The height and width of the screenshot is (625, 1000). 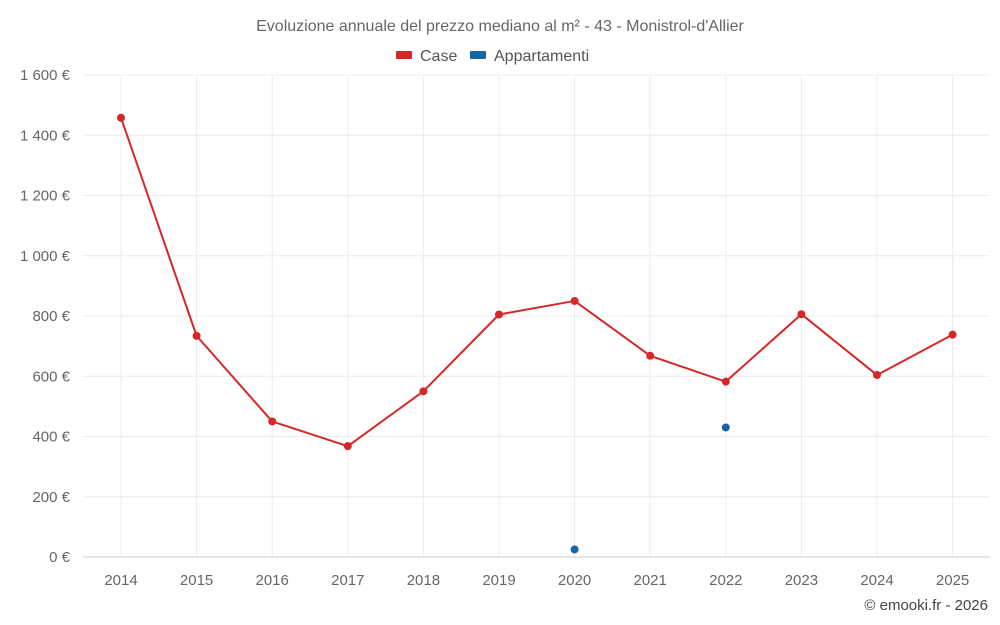 What do you see at coordinates (404, 55) in the screenshot?
I see `legend-swatch-case` at bounding box center [404, 55].